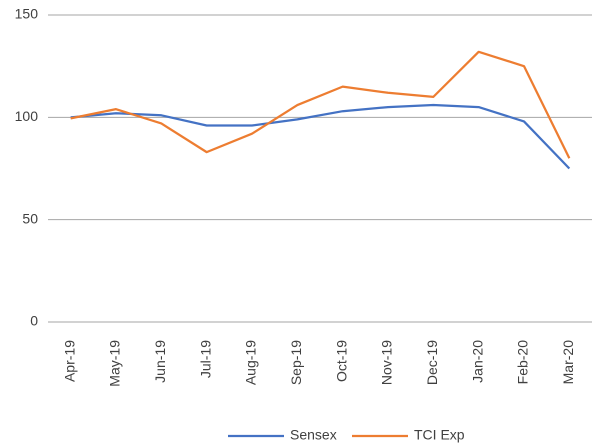  Describe the element at coordinates (387, 362) in the screenshot. I see `x-tick-label: Nov-19` at that location.